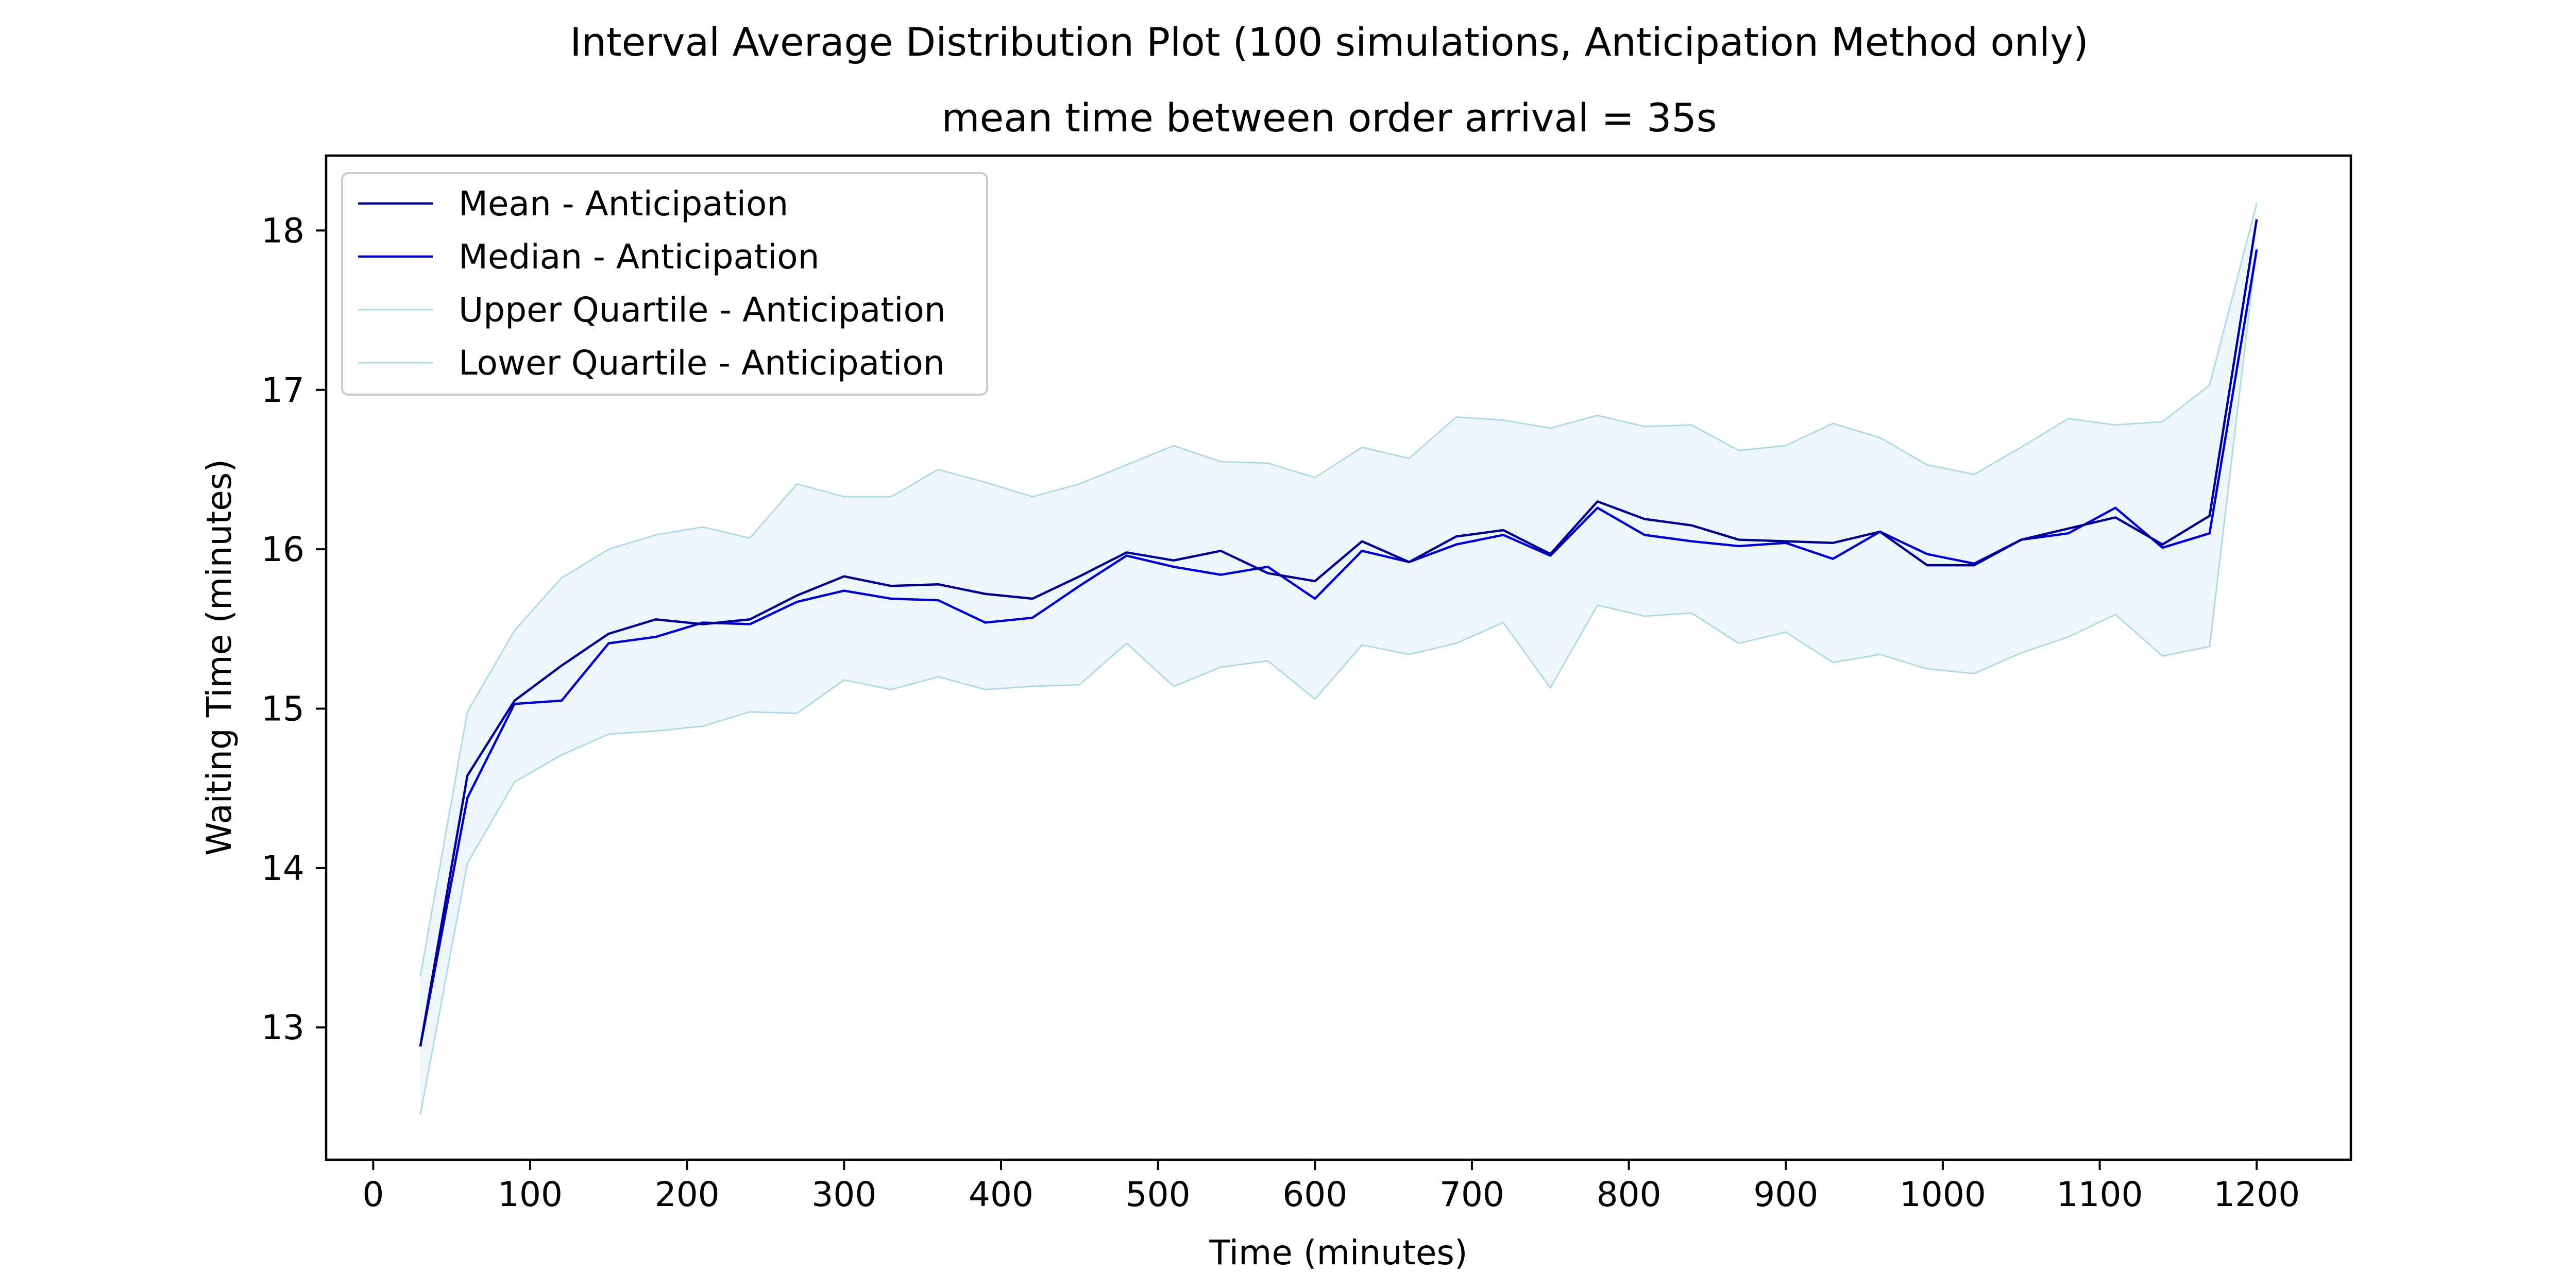  Describe the element at coordinates (373, 1195) in the screenshot. I see `x-tick-label: 0` at that location.